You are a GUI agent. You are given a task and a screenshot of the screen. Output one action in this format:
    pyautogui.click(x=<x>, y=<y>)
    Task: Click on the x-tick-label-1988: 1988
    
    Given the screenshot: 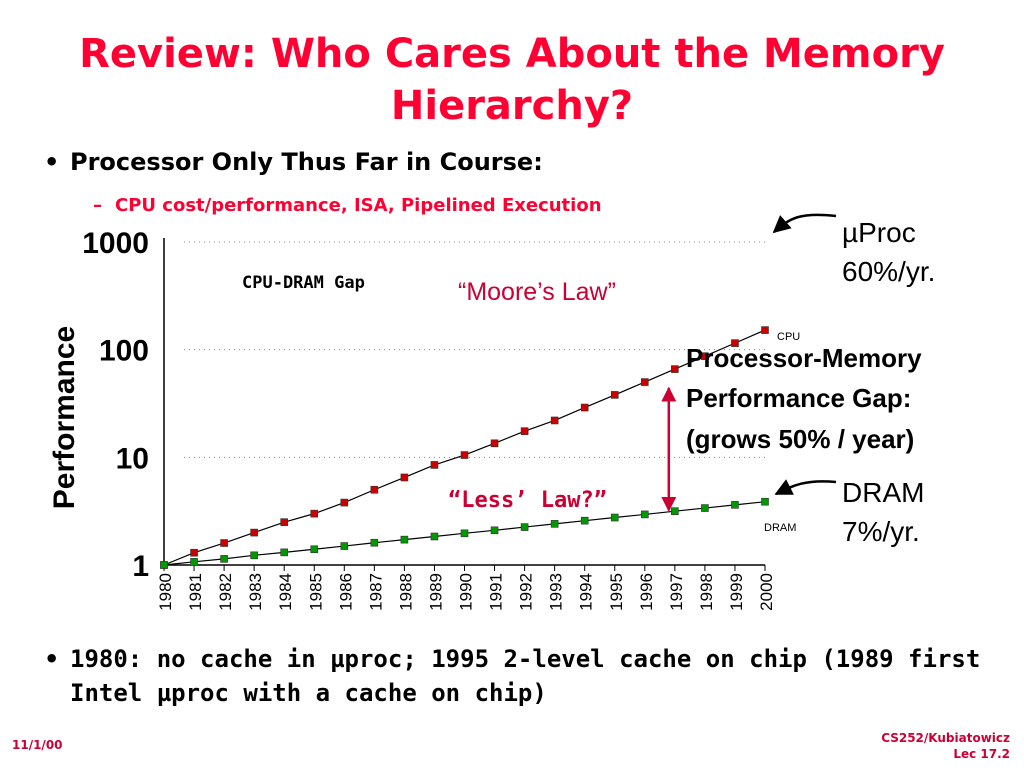 What is the action you would take?
    pyautogui.click(x=405, y=592)
    